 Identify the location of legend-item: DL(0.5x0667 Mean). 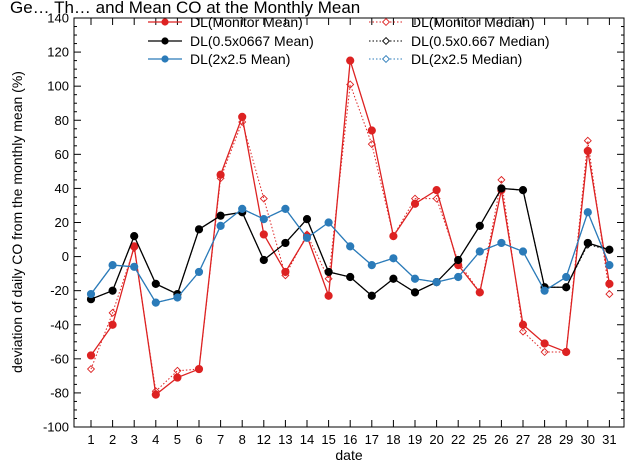
(231, 41).